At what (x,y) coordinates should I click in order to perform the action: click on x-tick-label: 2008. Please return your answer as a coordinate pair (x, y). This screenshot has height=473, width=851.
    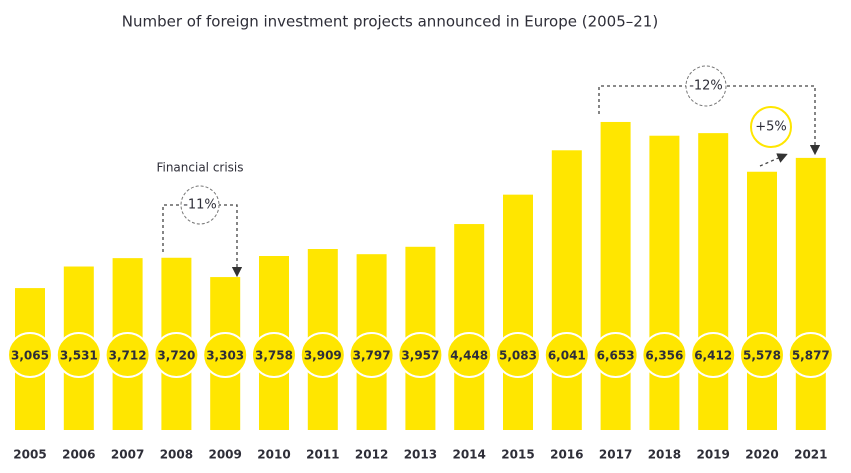
    Looking at the image, I should click on (176, 455).